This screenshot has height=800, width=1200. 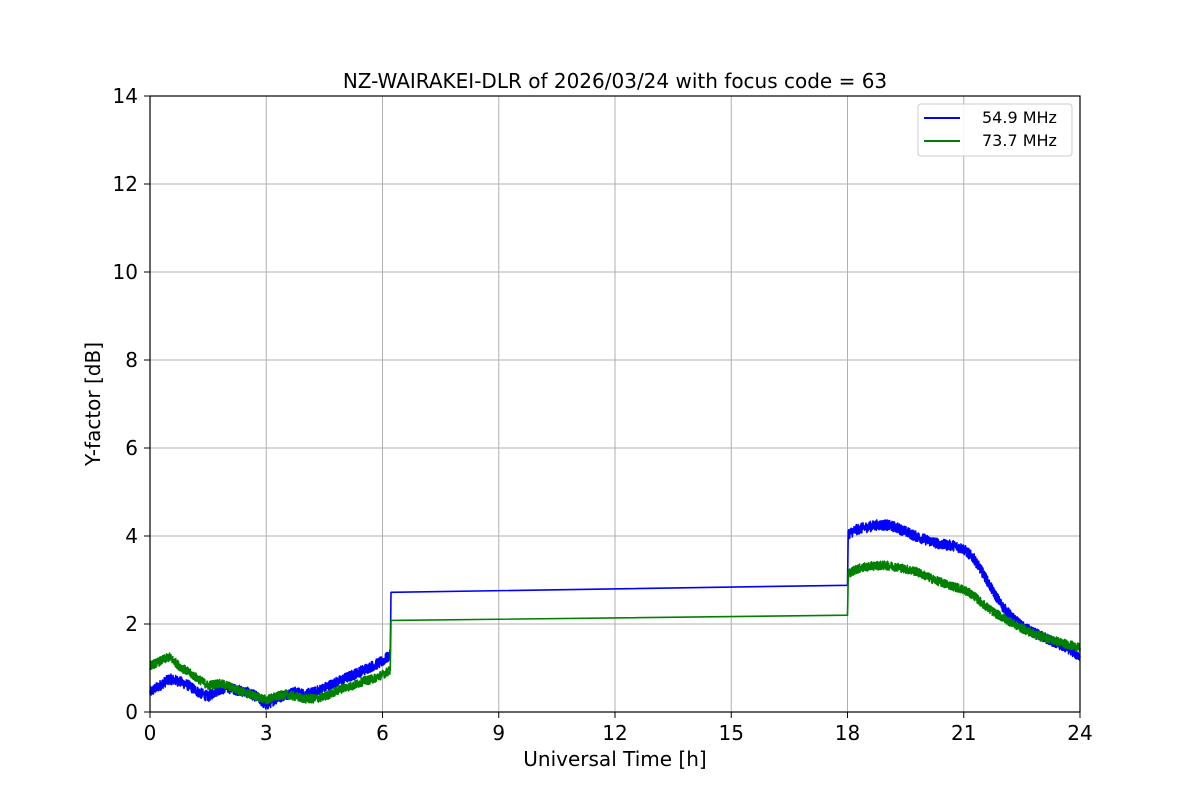 I want to click on x-tick-label: 3, so click(x=266, y=733).